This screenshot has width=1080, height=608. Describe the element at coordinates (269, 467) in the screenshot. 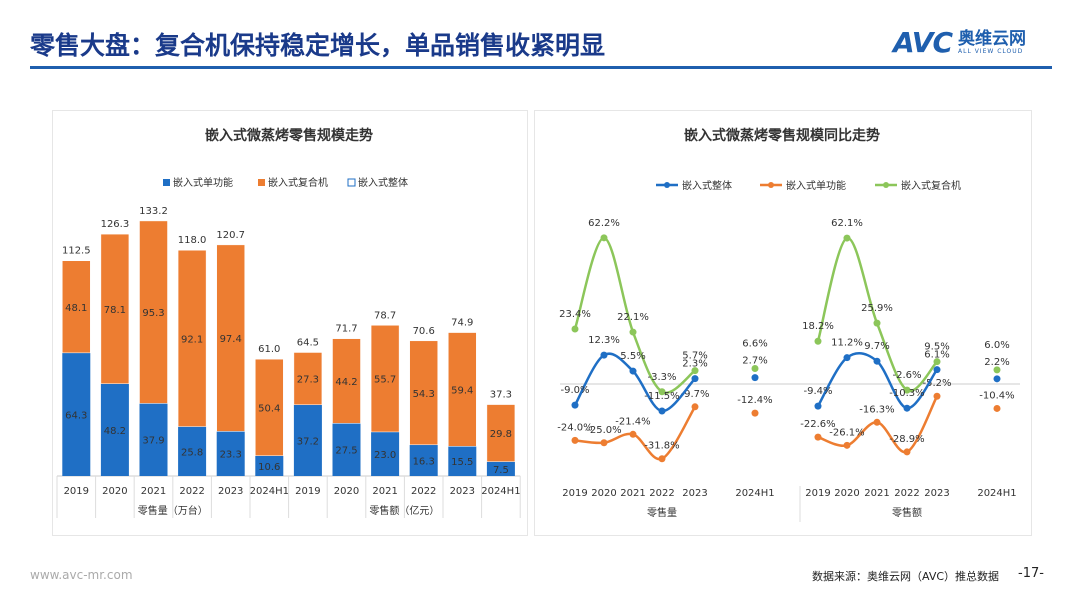

I see `label-single: 10.6` at that location.